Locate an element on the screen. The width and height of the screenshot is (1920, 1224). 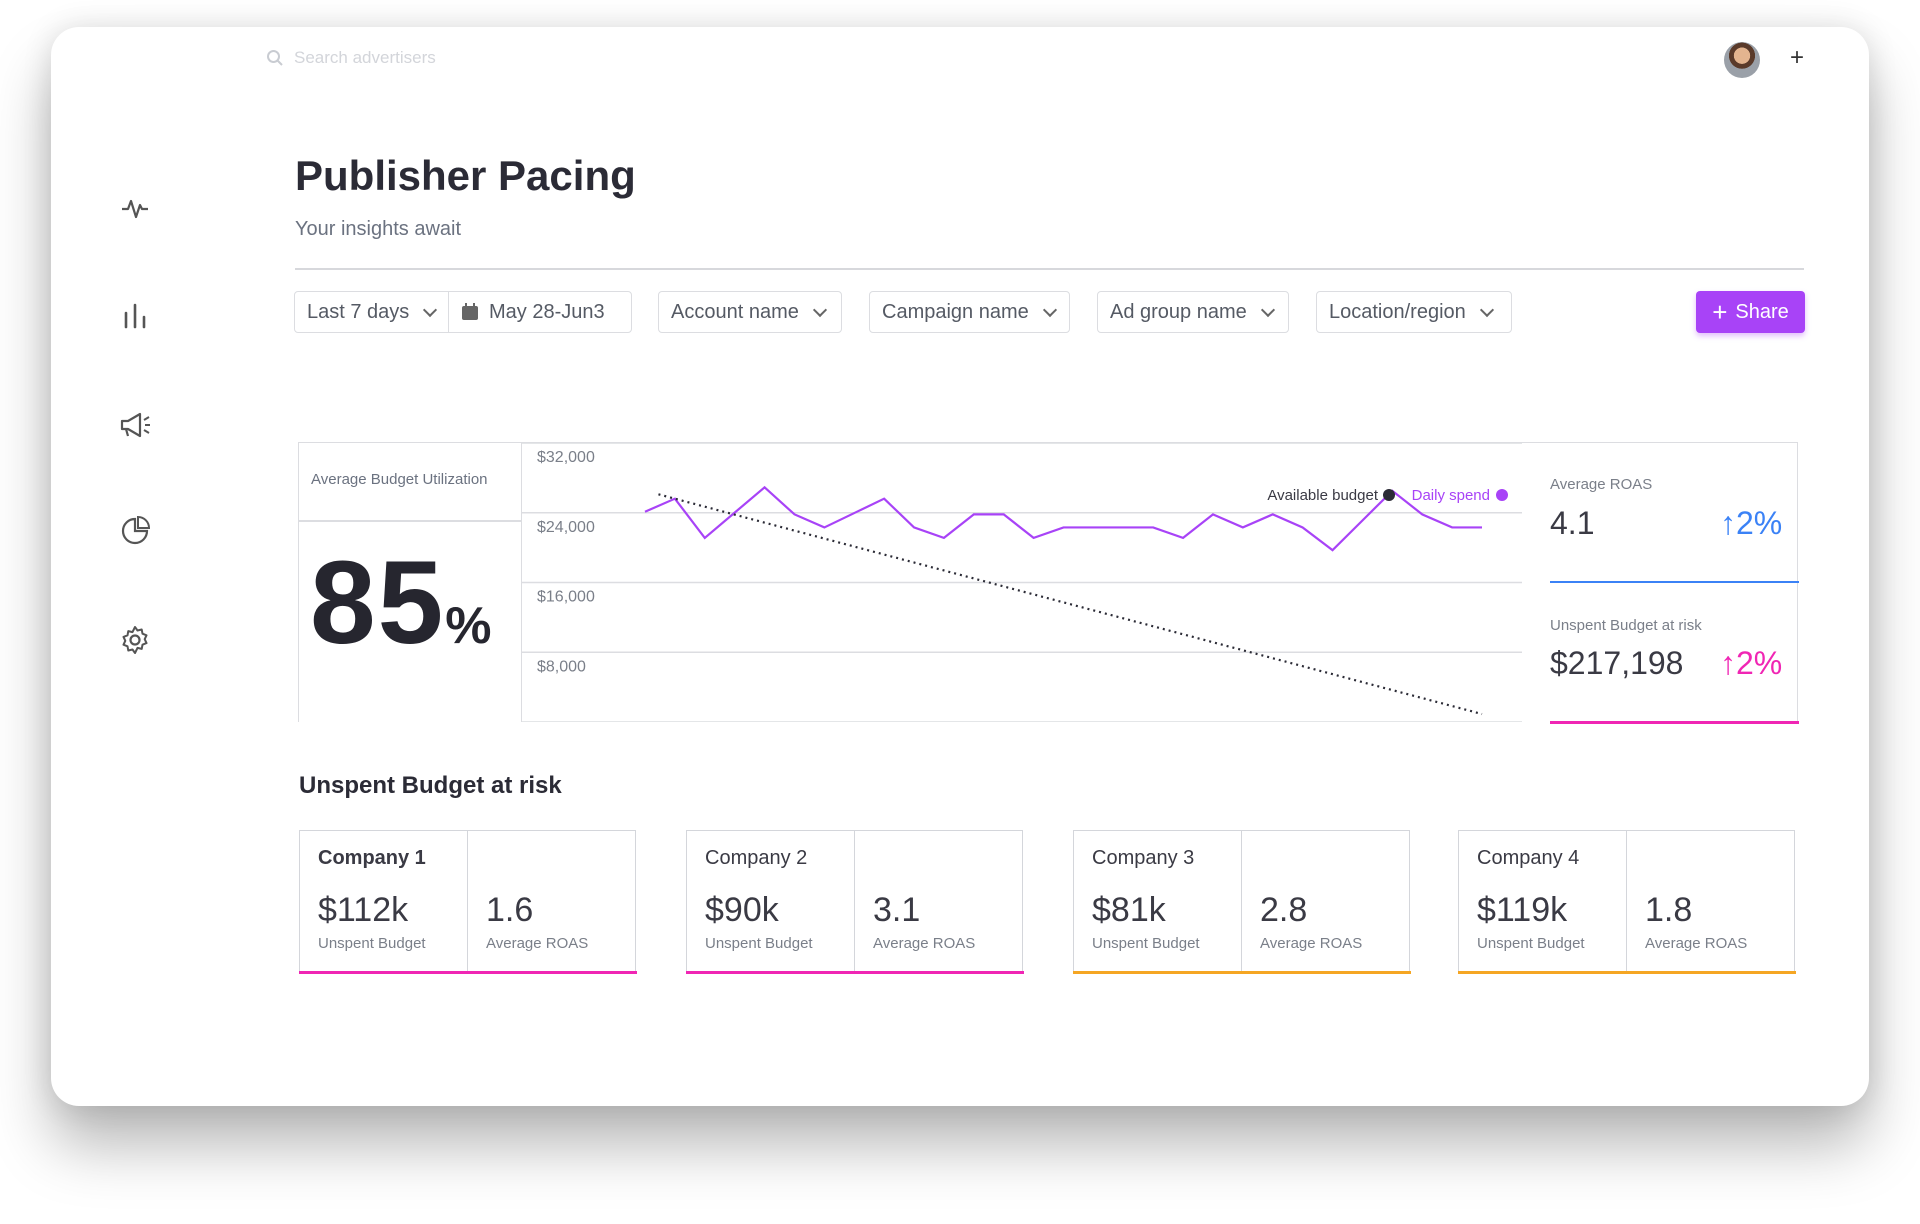
ad-group-dropdown: Ad group name is located at coordinates (1193, 312).